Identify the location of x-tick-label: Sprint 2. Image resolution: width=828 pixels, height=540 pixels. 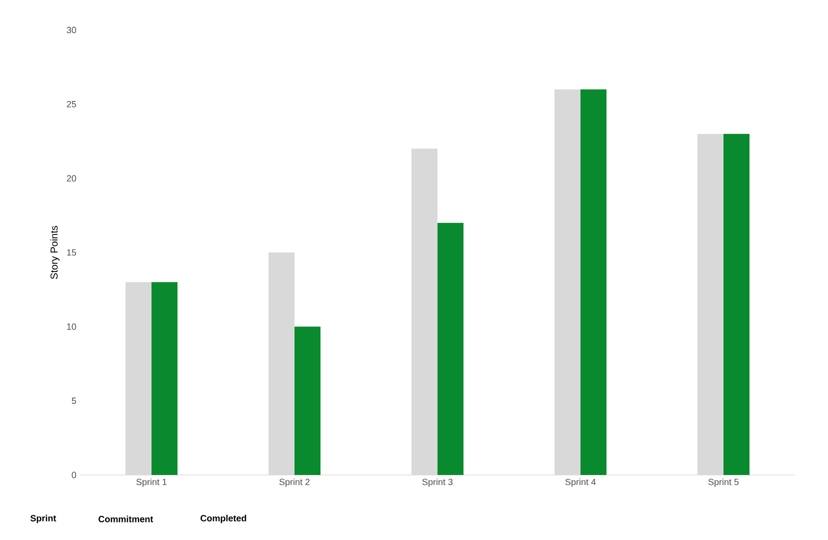
(294, 482).